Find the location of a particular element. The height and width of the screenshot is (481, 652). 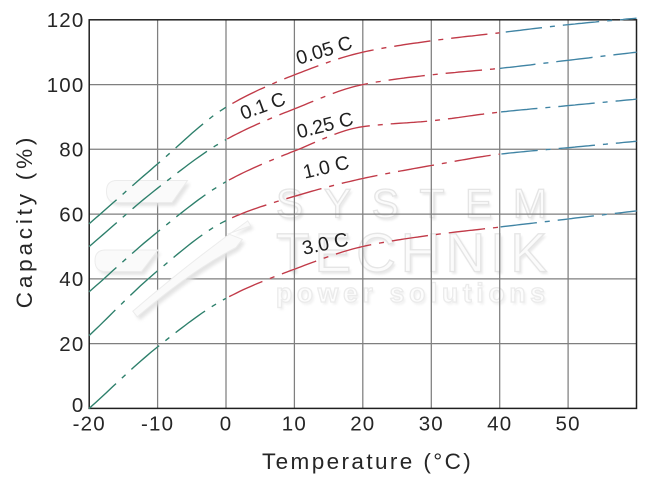

svg-text: 10 is located at coordinates (294, 424).